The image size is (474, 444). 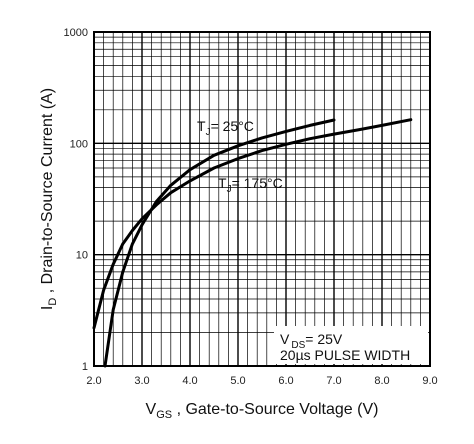 What do you see at coordinates (93, 381) in the screenshot?
I see `x-tick-label: 2.0` at bounding box center [93, 381].